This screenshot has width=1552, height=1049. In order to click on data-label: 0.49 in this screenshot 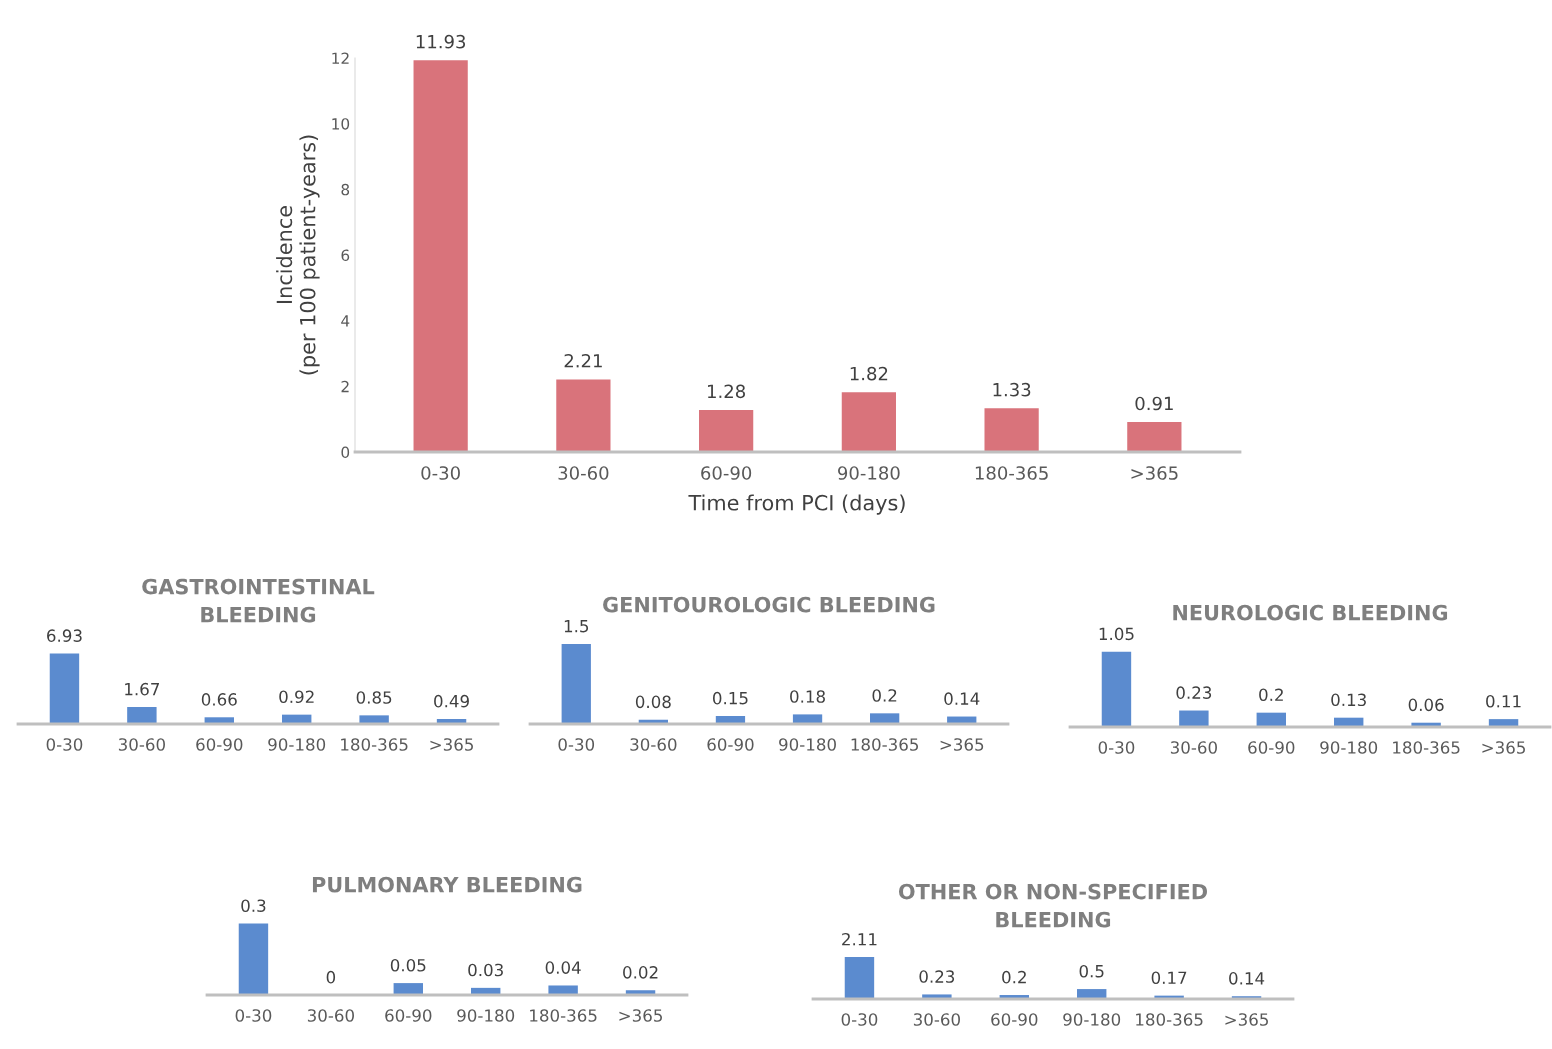, I will do `click(451, 701)`.